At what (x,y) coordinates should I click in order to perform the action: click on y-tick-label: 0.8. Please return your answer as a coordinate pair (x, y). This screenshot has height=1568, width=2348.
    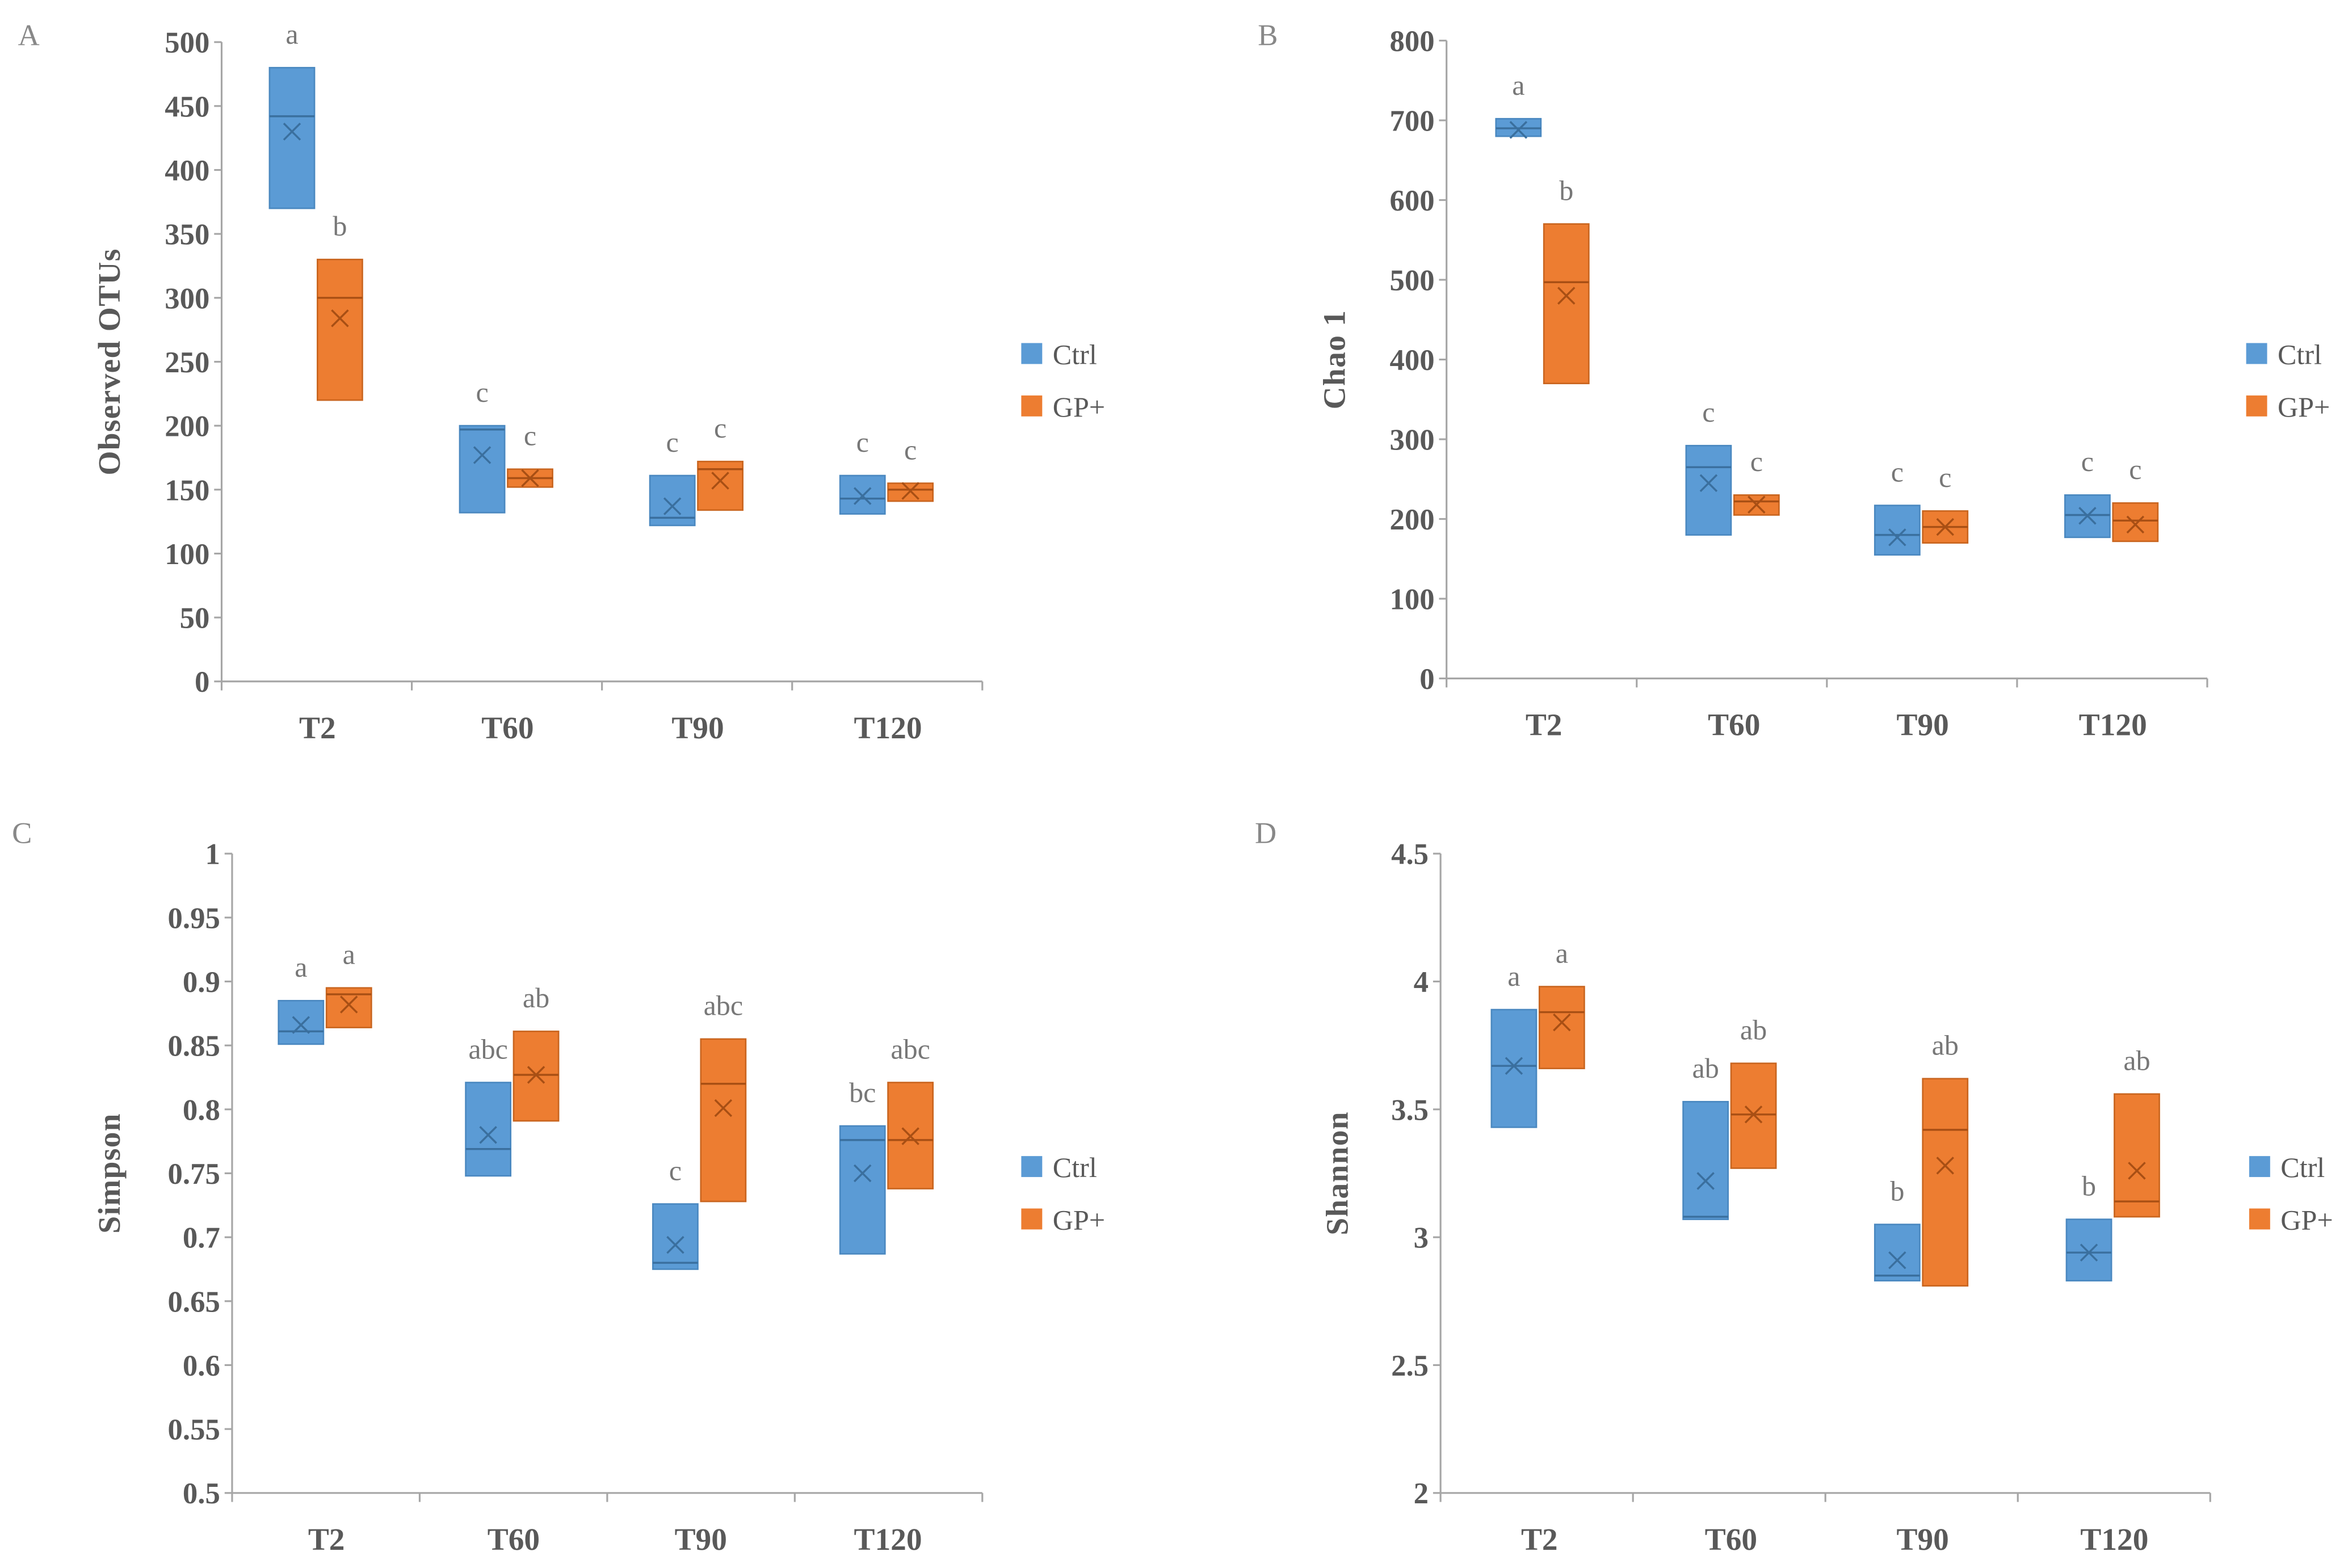
    Looking at the image, I should click on (201, 1110).